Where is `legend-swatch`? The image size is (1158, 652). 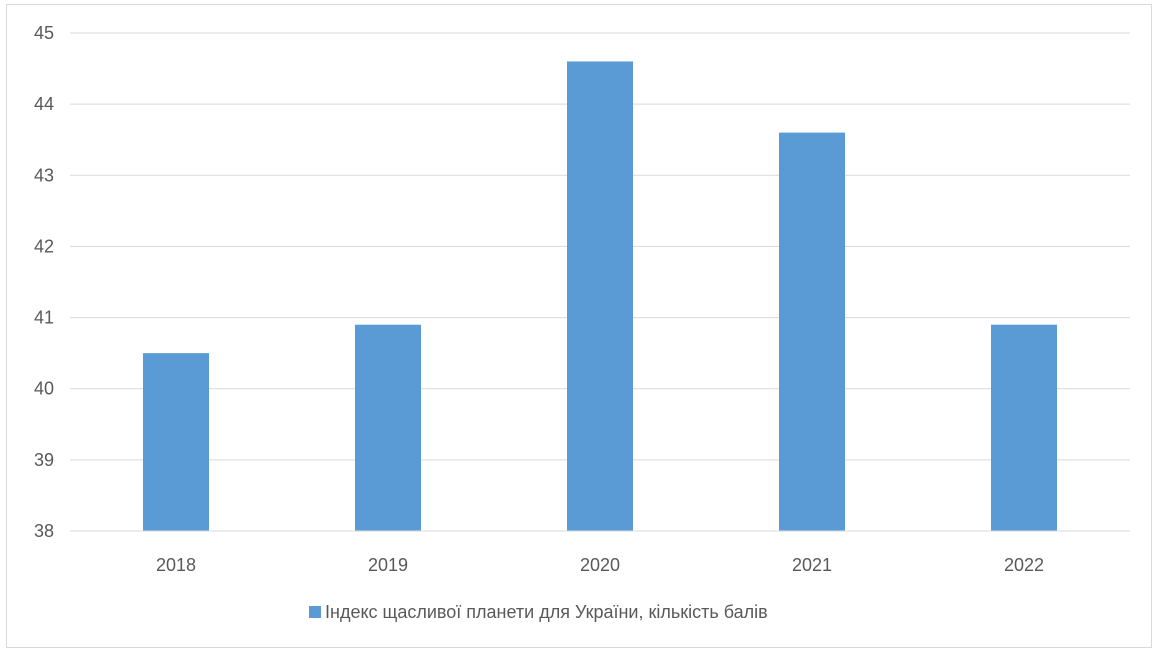
legend-swatch is located at coordinates (315, 612).